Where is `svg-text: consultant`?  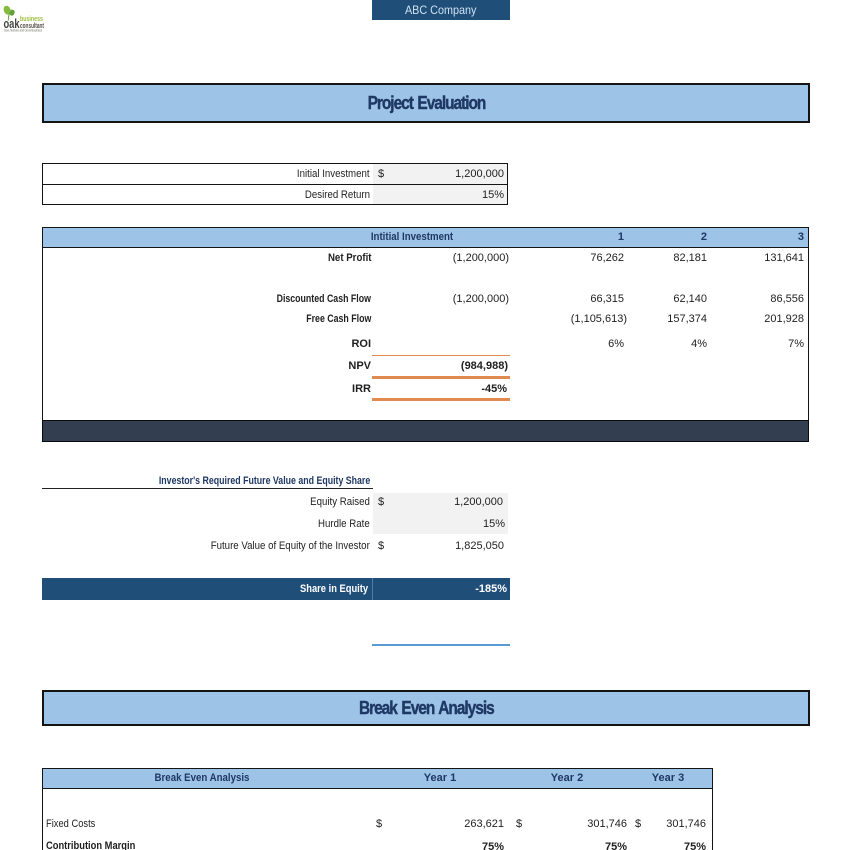 svg-text: consultant is located at coordinates (32, 25).